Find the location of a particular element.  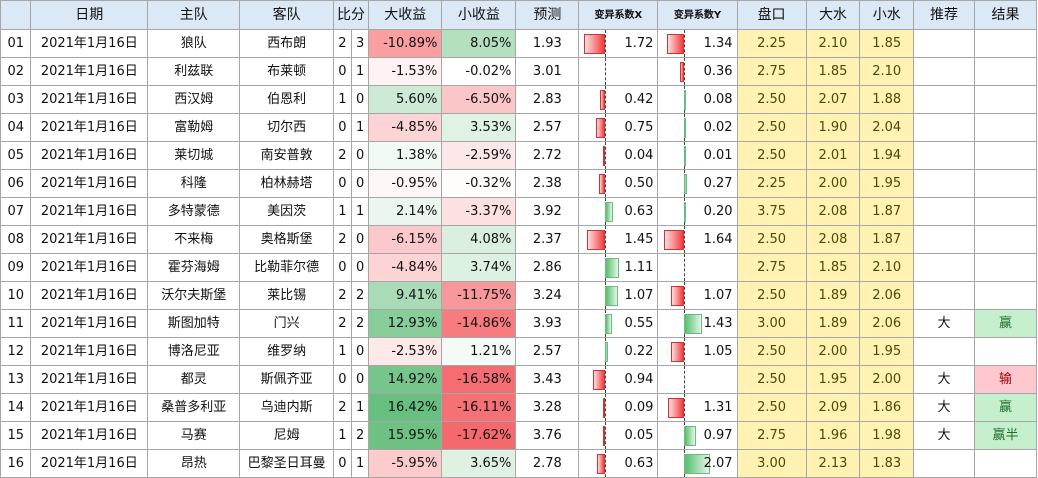

home-team: 都灵 is located at coordinates (194, 379).